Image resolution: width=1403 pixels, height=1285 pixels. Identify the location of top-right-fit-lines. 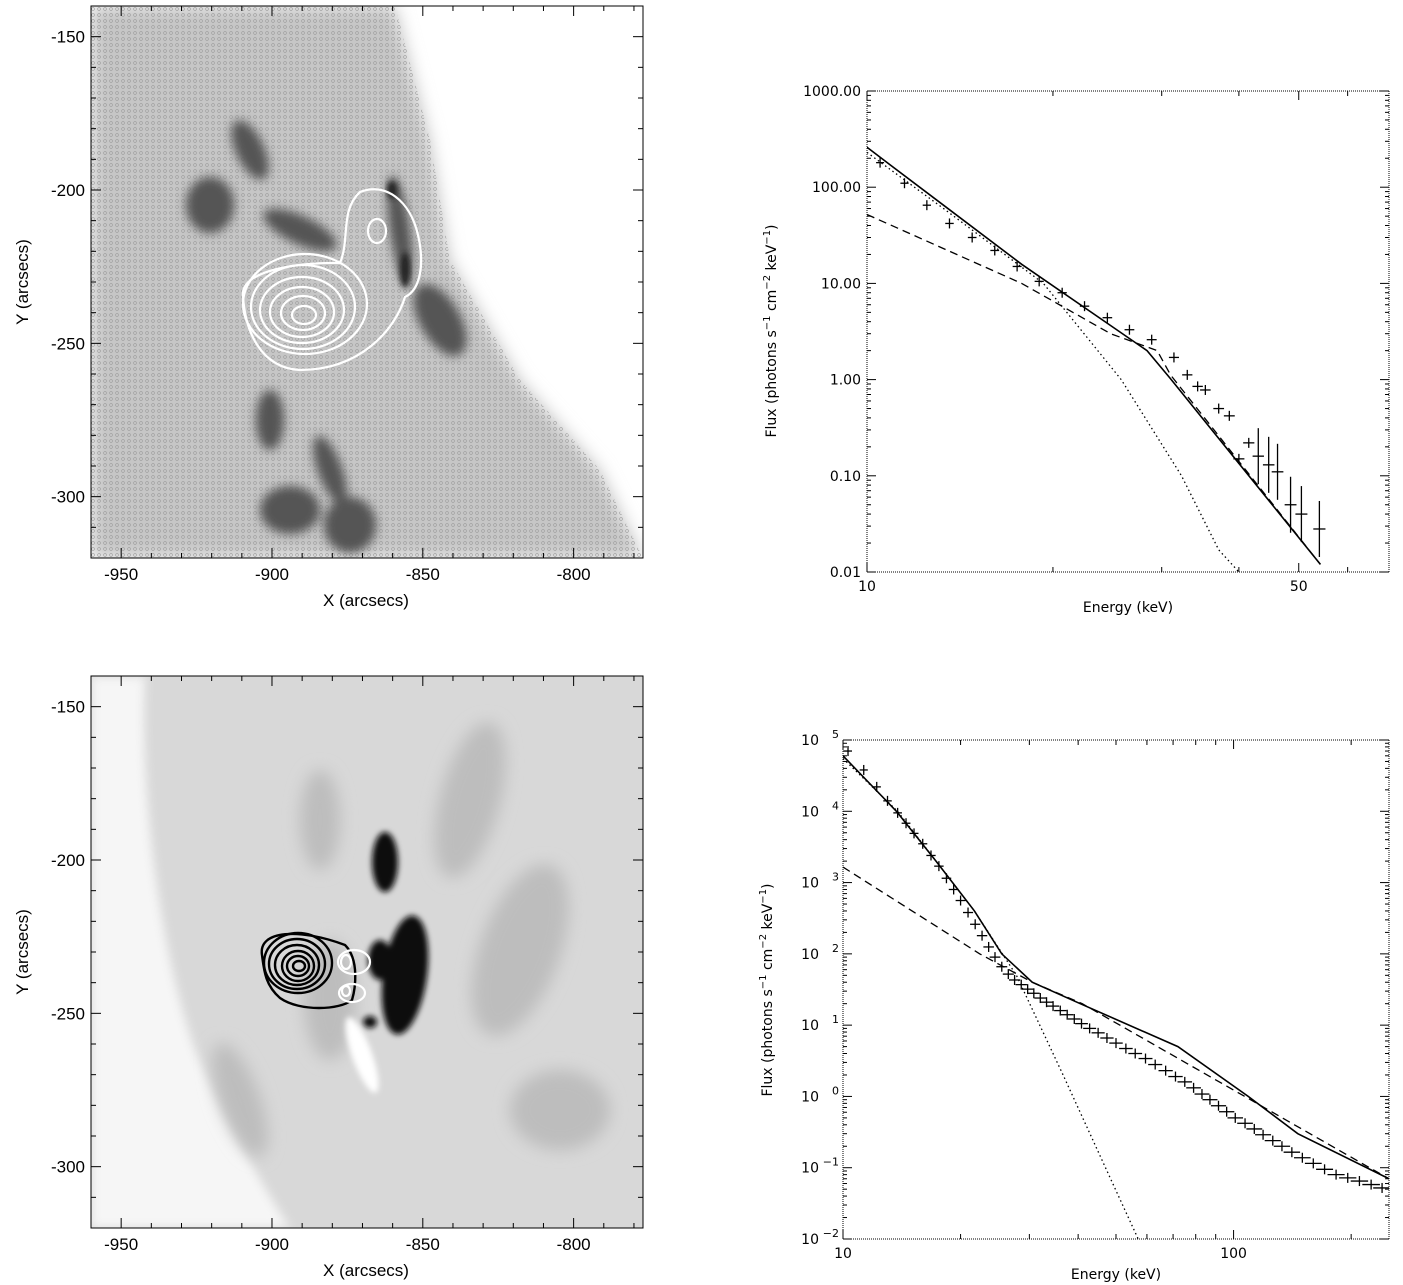
(1094, 359).